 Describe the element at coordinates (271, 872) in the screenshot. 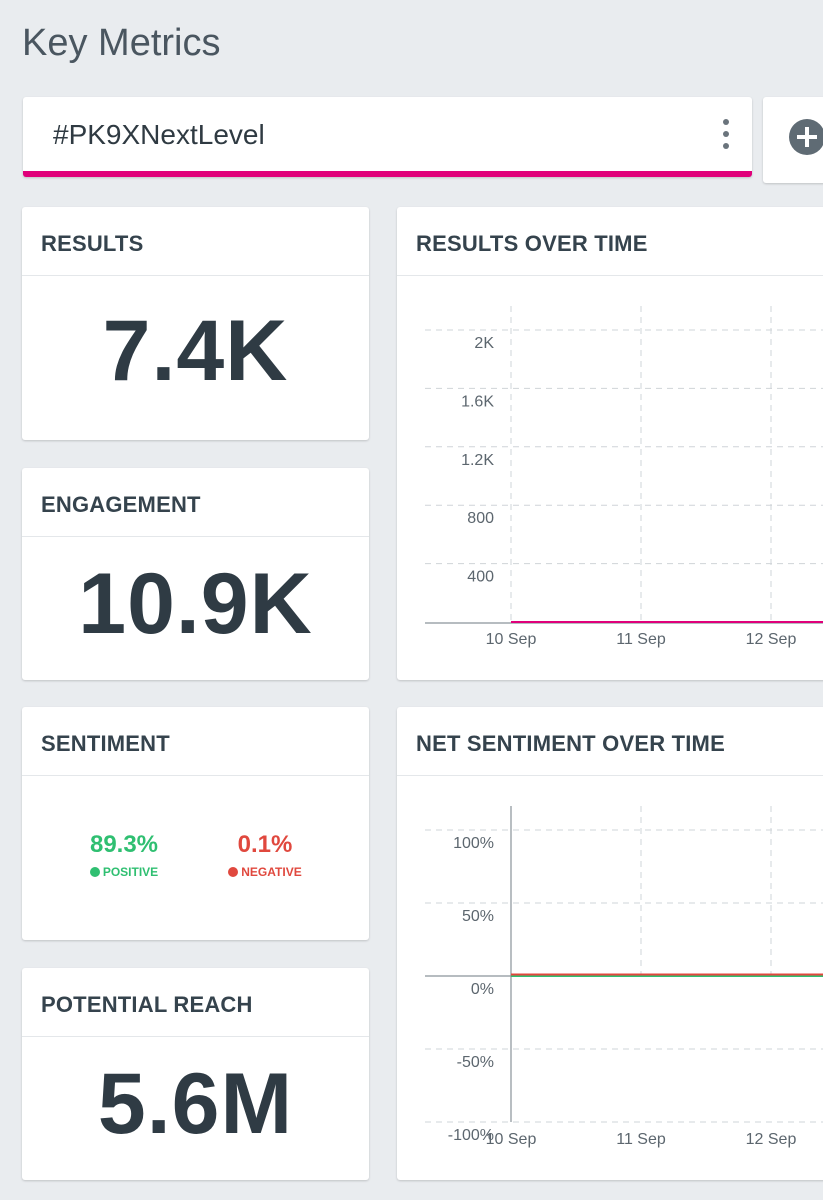

I see `negative-label: NEGATIVE` at that location.